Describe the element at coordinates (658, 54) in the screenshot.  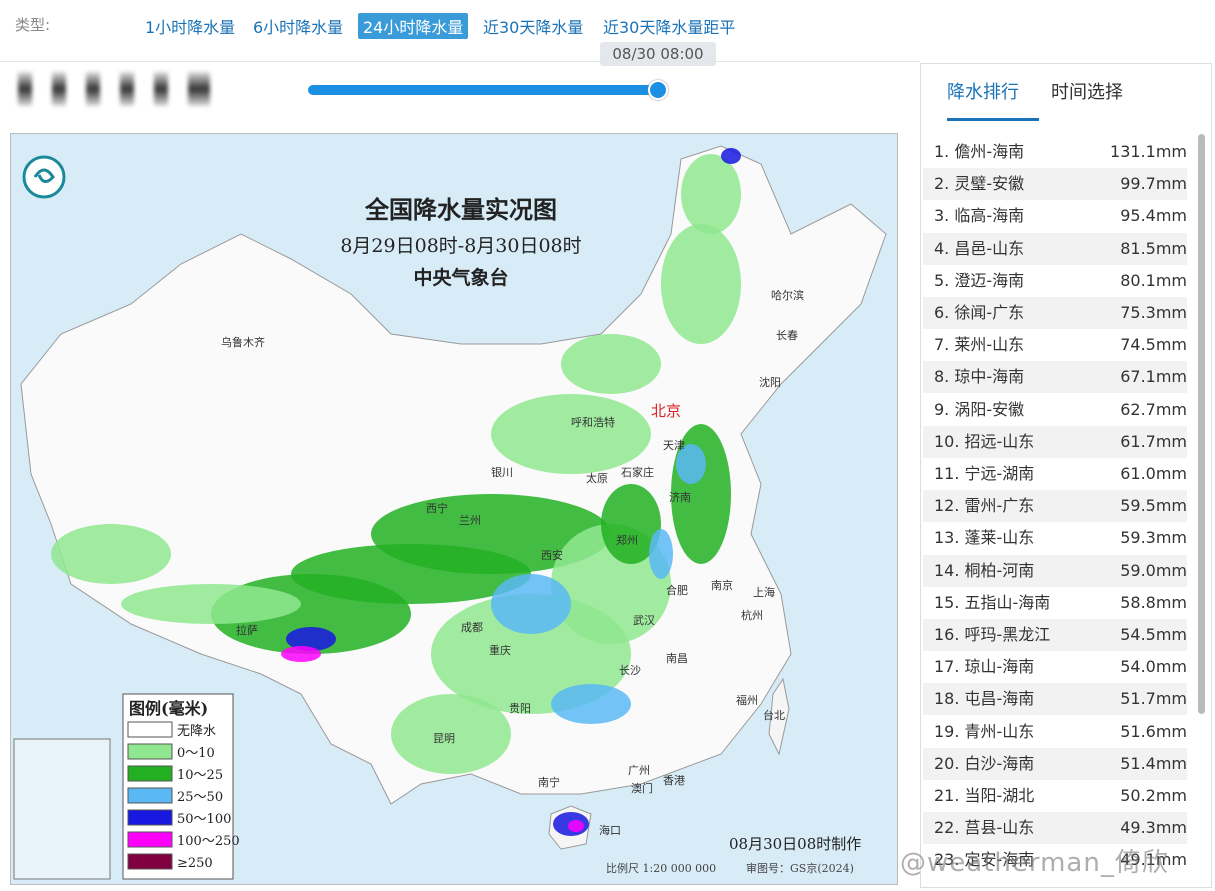
I see `time-tooltip: 08/30 08:00` at that location.